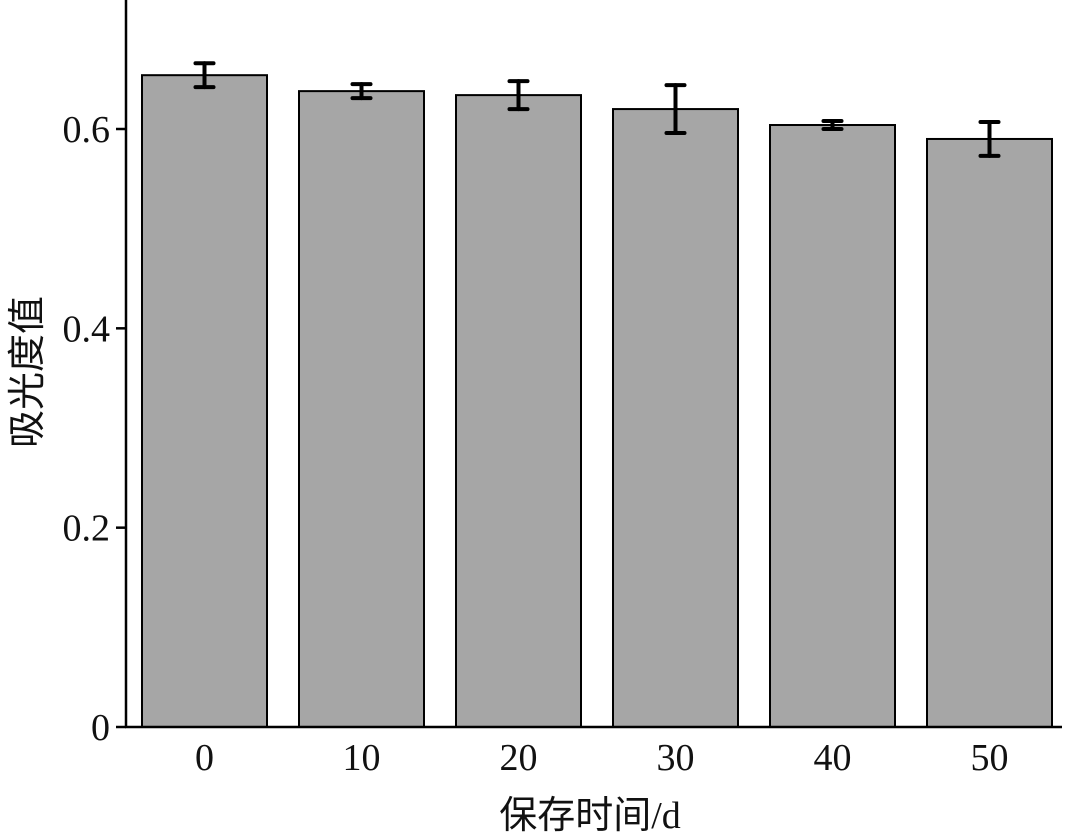  I want to click on x-tick-label-20: 20, so click(519, 758).